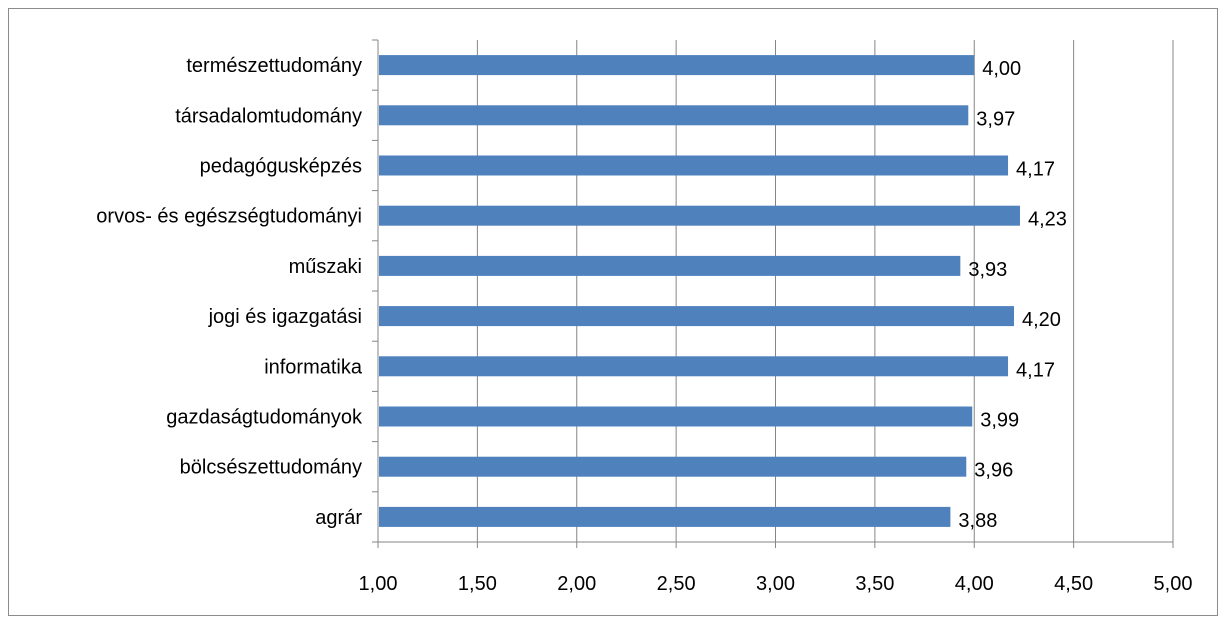 The height and width of the screenshot is (625, 1226). What do you see at coordinates (285, 317) in the screenshot?
I see `category-label: jogi és igazgatási` at bounding box center [285, 317].